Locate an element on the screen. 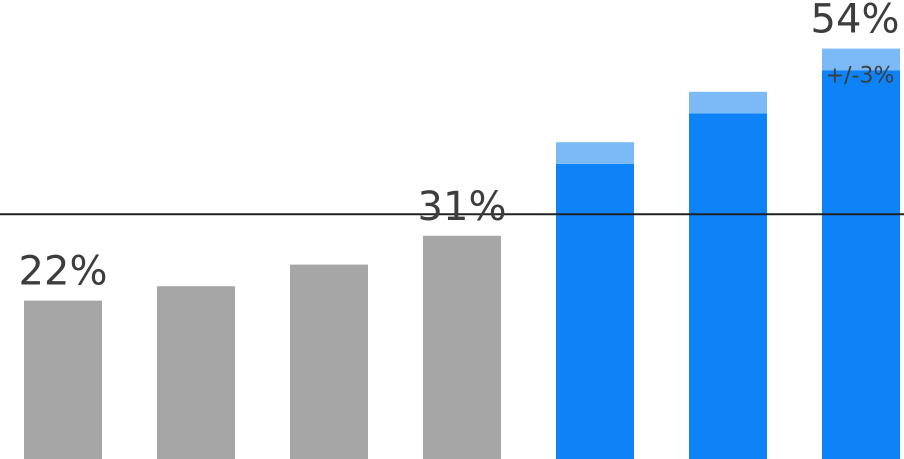 The image size is (904, 459). data-label-1: 22% is located at coordinates (63, 272).